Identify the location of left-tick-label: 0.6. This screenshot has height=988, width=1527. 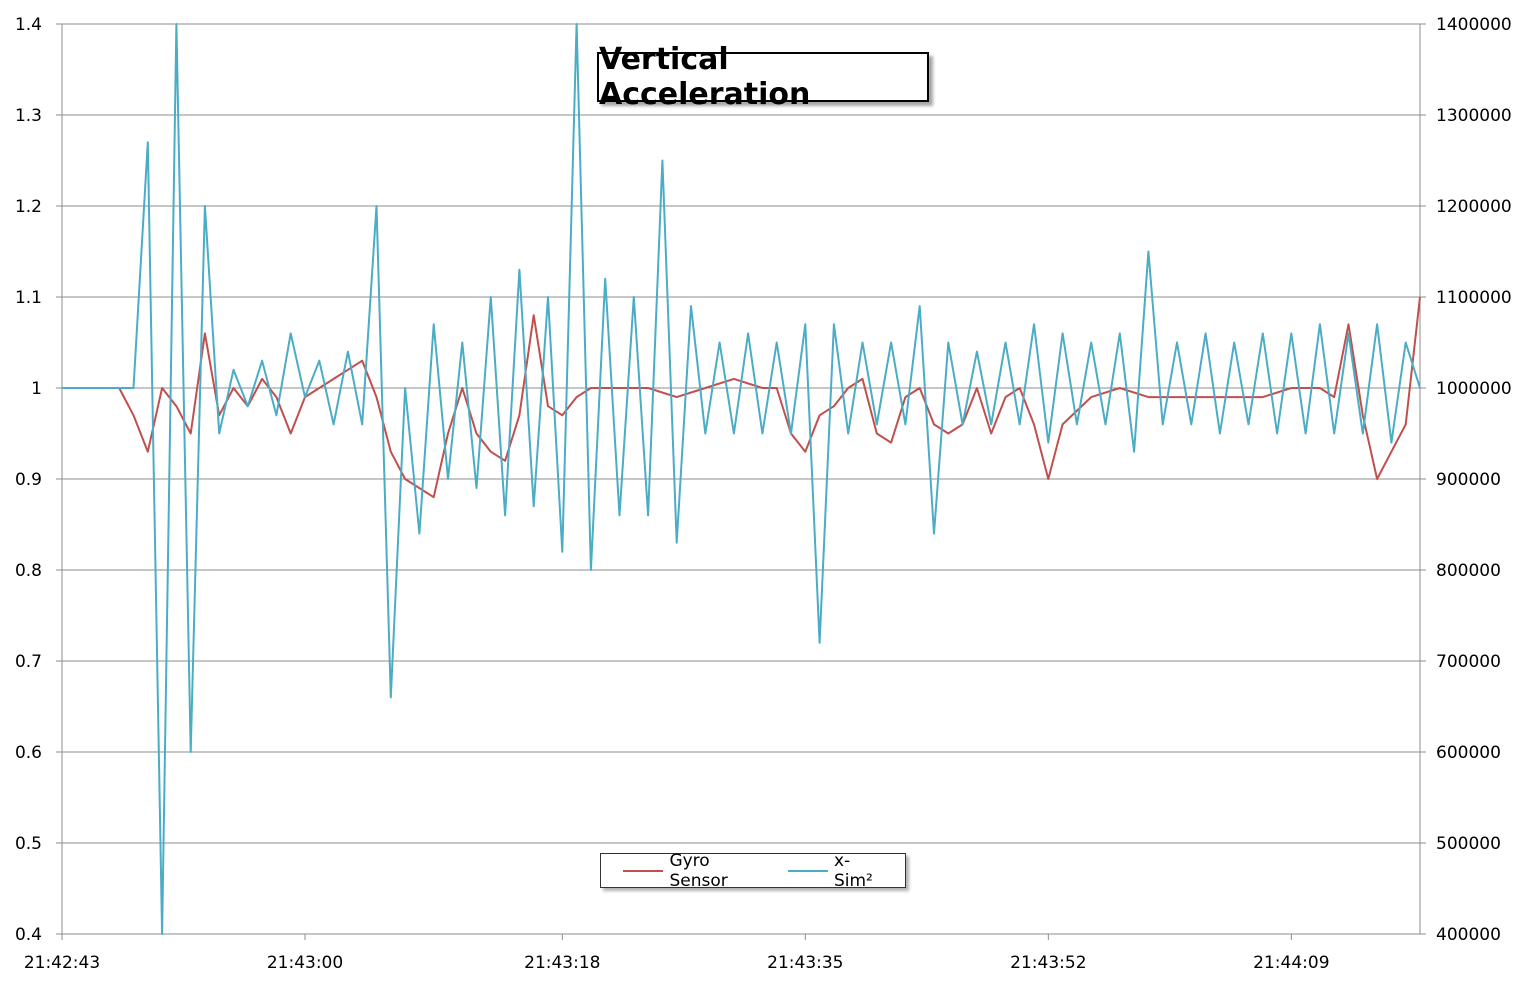
(28, 753).